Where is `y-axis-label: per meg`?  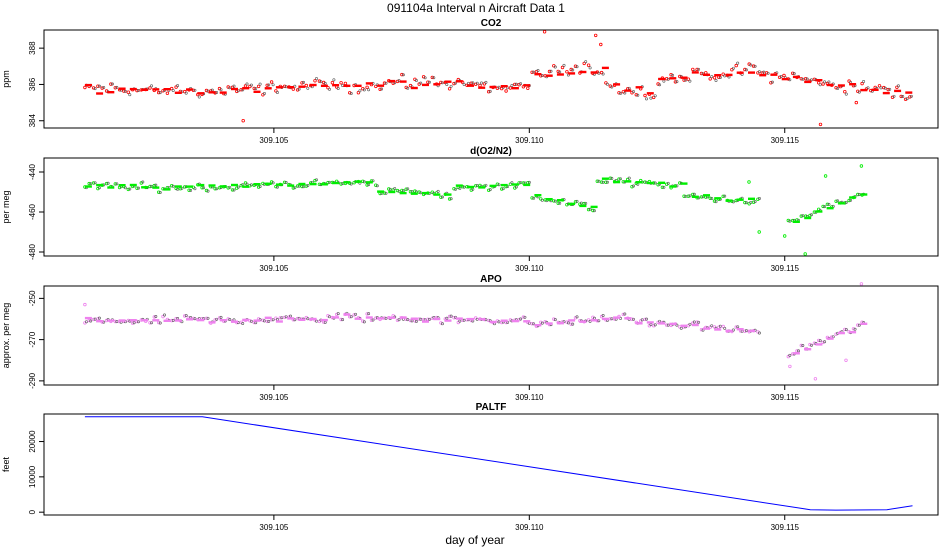 y-axis-label: per meg is located at coordinates (6, 206).